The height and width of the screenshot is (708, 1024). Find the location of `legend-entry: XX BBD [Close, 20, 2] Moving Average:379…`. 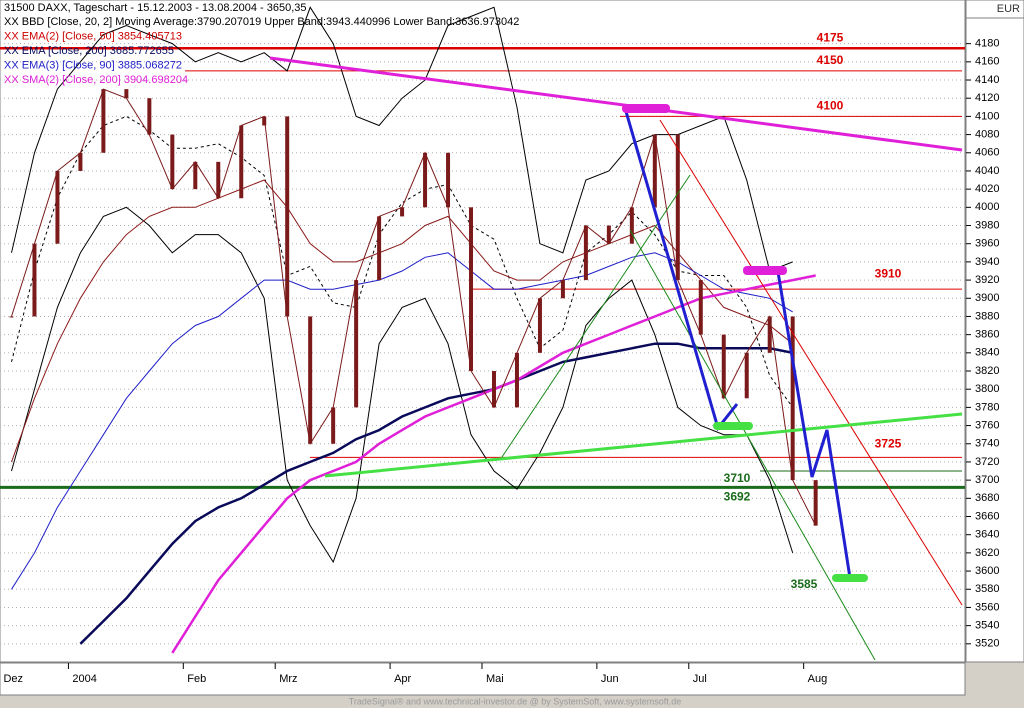

legend-entry: XX BBD [Close, 20, 2] Moving Average:379… is located at coordinates (261, 22).